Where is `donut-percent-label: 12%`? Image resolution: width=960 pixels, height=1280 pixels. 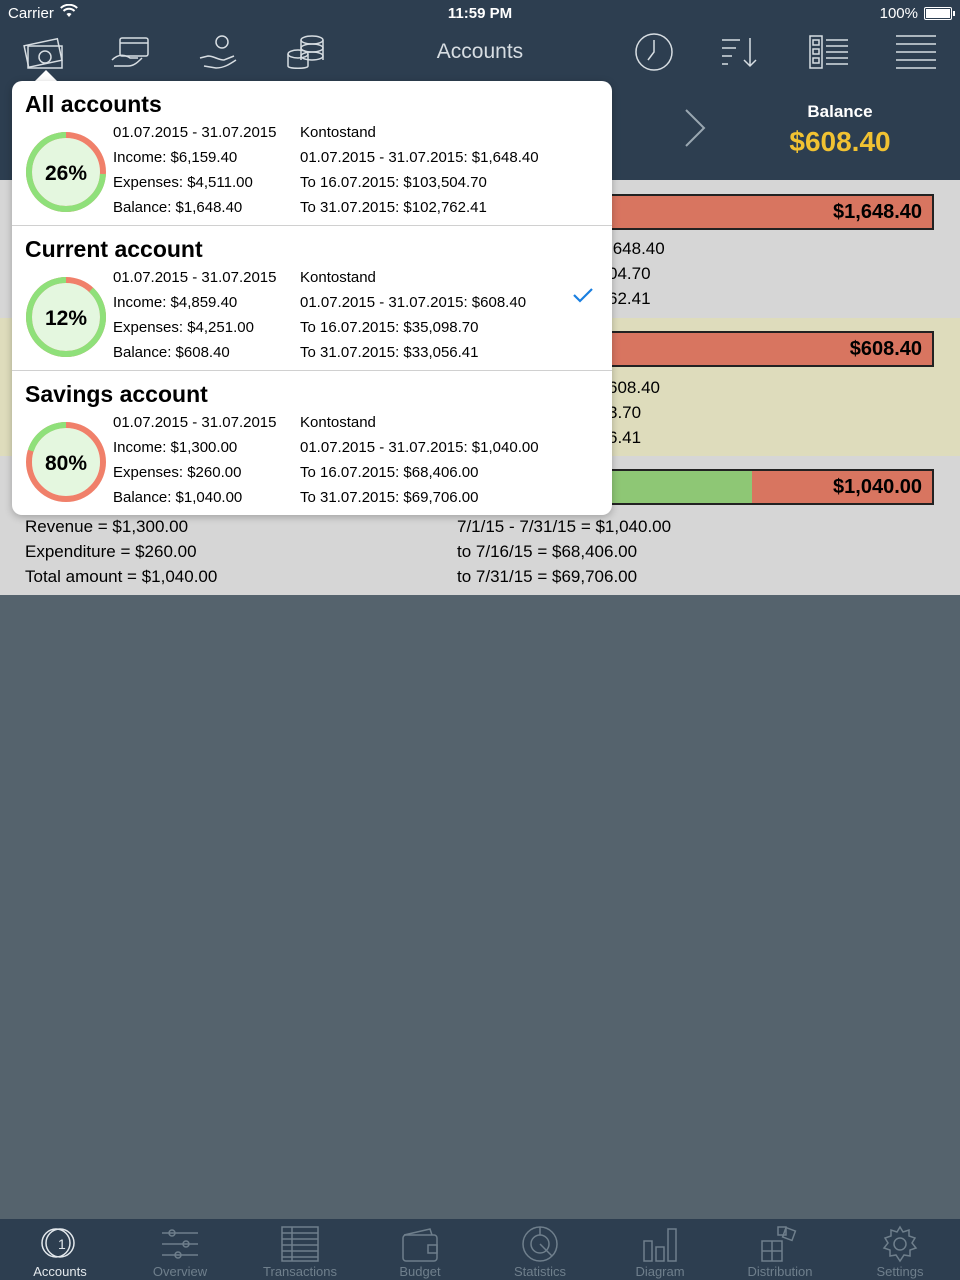 donut-percent-label: 12% is located at coordinates (66, 318).